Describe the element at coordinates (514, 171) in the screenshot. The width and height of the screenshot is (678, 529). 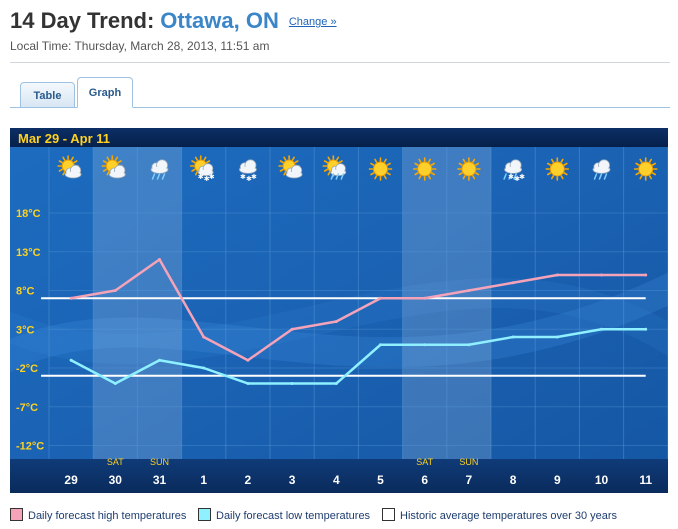
I see `snow-rain-icon: ✱ ✱ ✱` at that location.